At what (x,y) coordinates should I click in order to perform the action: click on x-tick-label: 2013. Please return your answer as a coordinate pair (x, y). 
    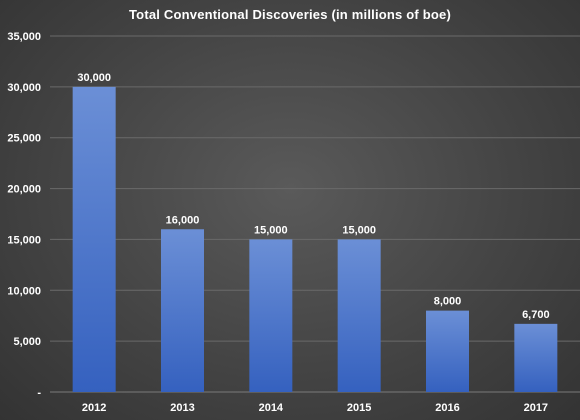
    Looking at the image, I should click on (182, 408).